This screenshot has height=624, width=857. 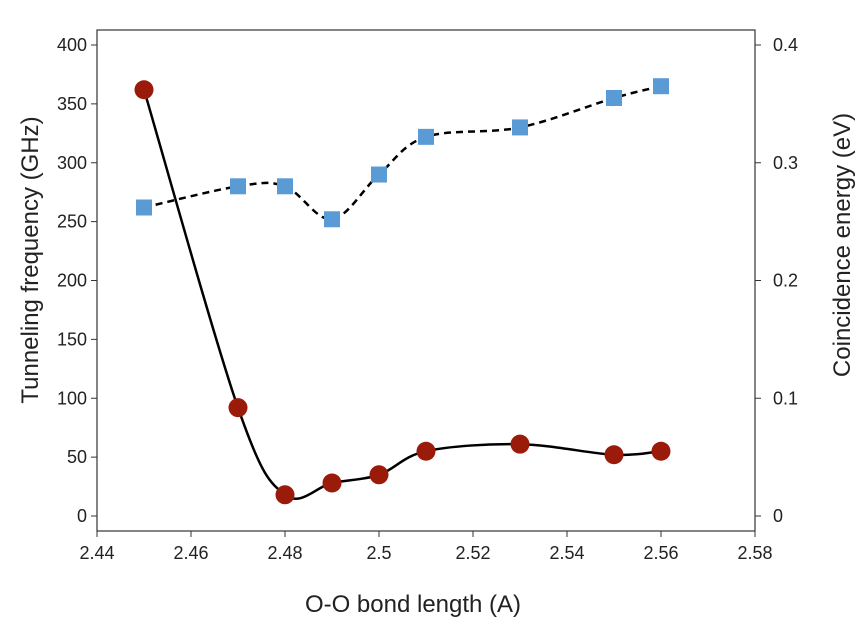 I want to click on right-tick-label: 0.3, so click(x=785, y=163).